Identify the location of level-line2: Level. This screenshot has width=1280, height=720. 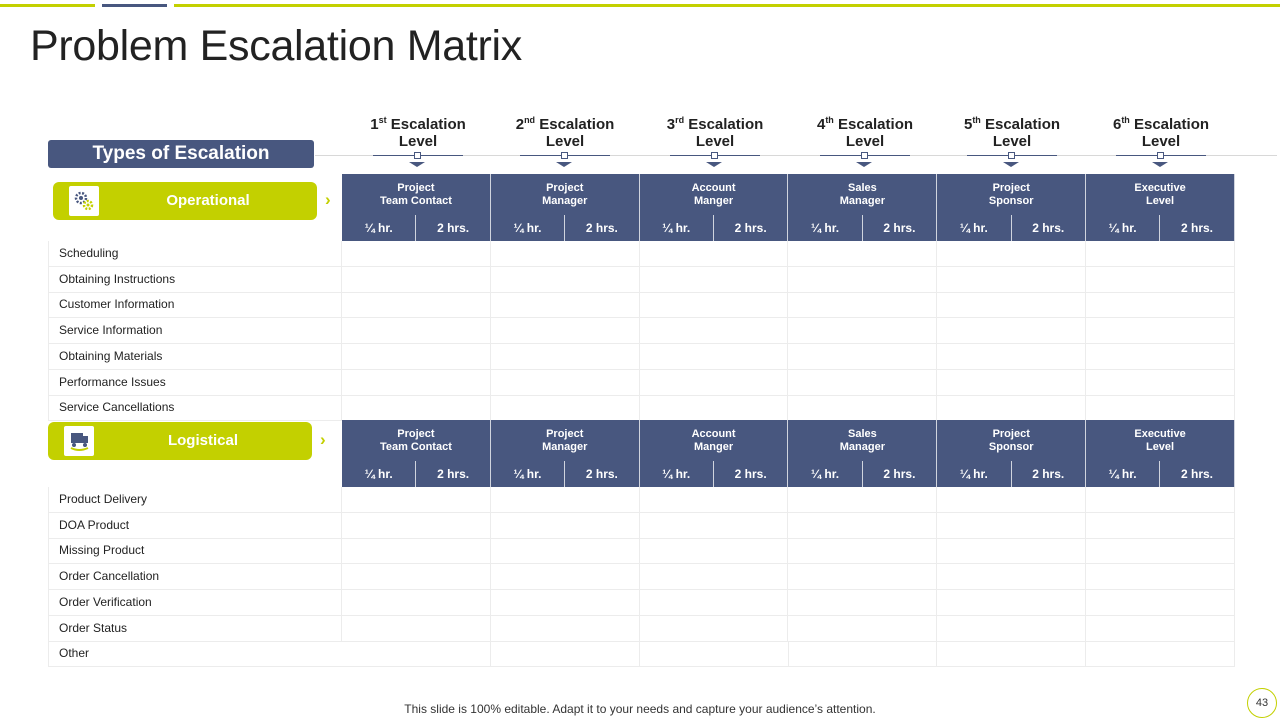
(865, 141).